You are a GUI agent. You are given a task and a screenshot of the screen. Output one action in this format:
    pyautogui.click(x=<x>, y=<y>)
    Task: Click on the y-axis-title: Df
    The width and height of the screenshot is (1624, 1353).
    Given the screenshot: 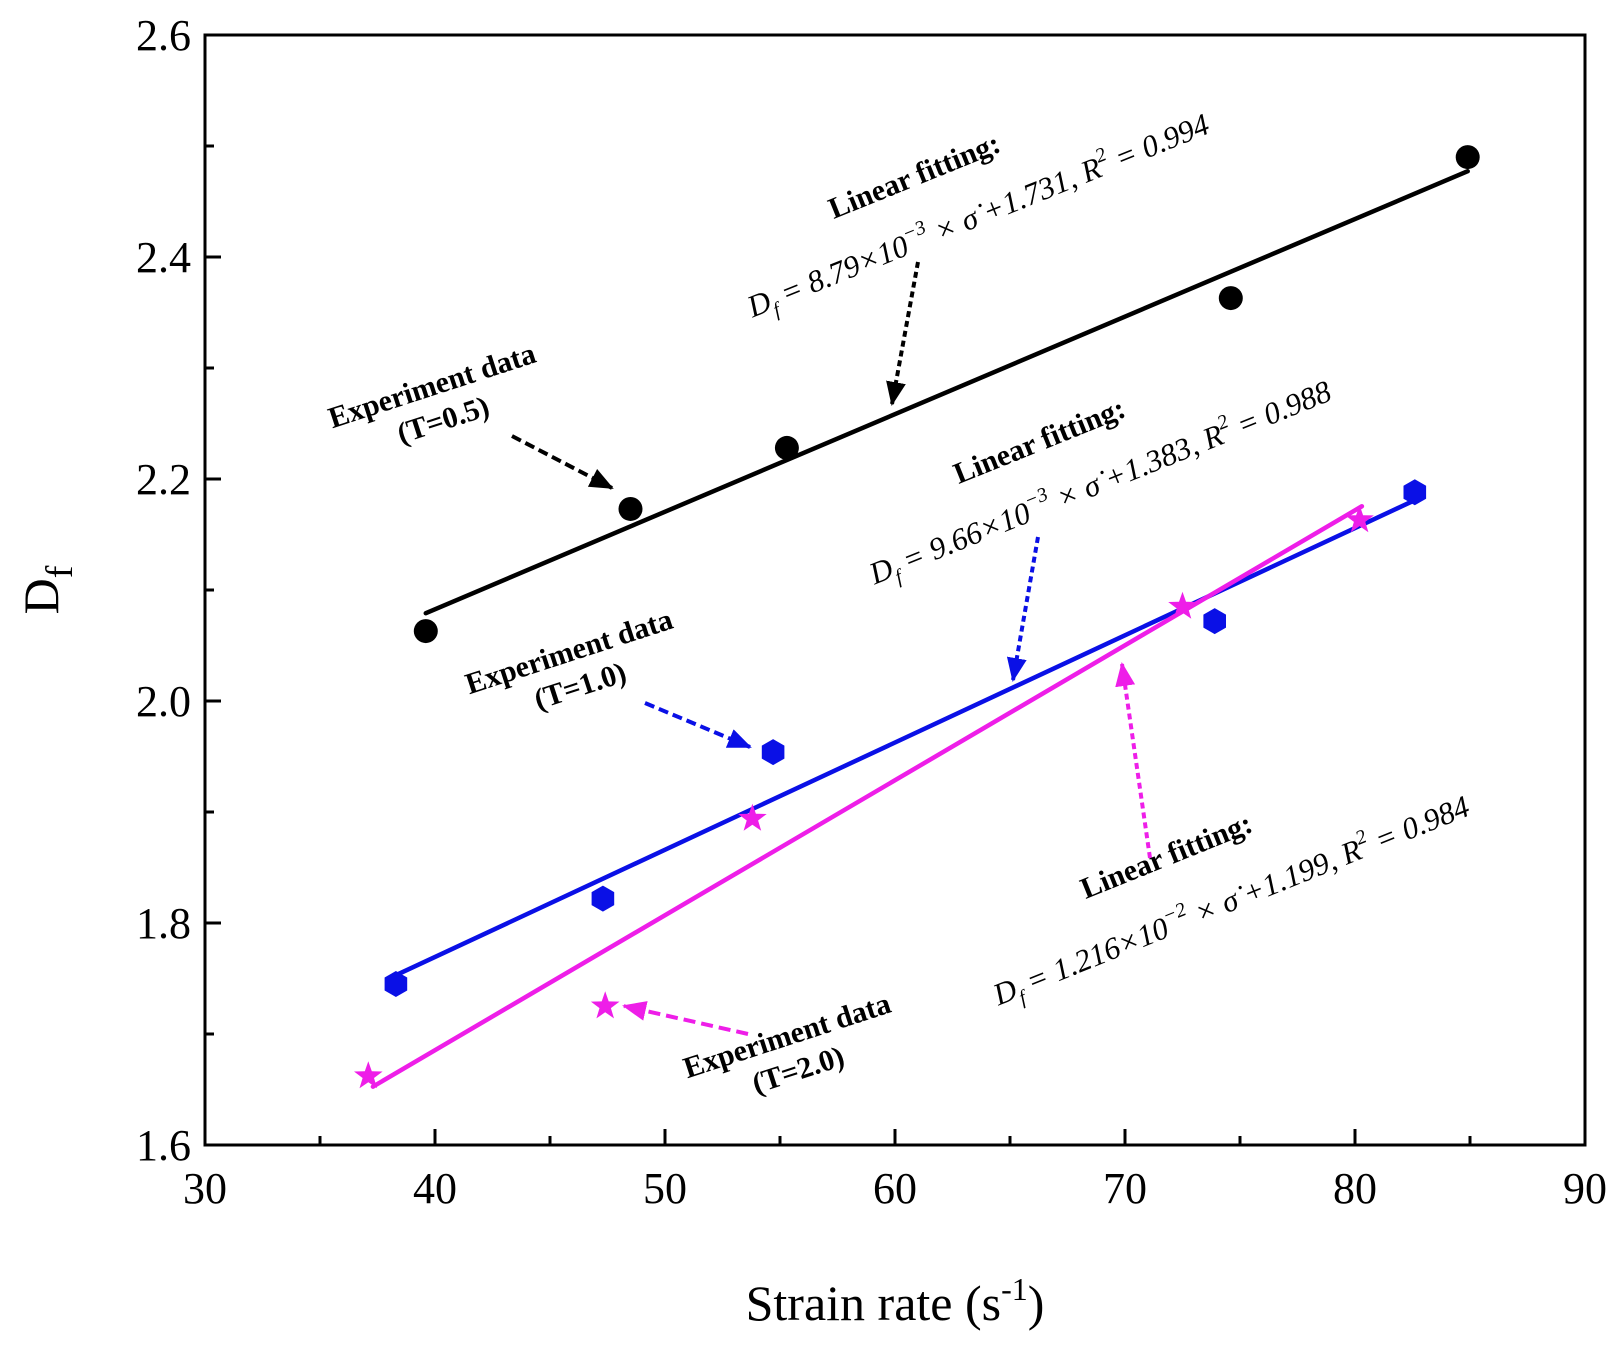 What is the action you would take?
    pyautogui.click(x=47, y=589)
    